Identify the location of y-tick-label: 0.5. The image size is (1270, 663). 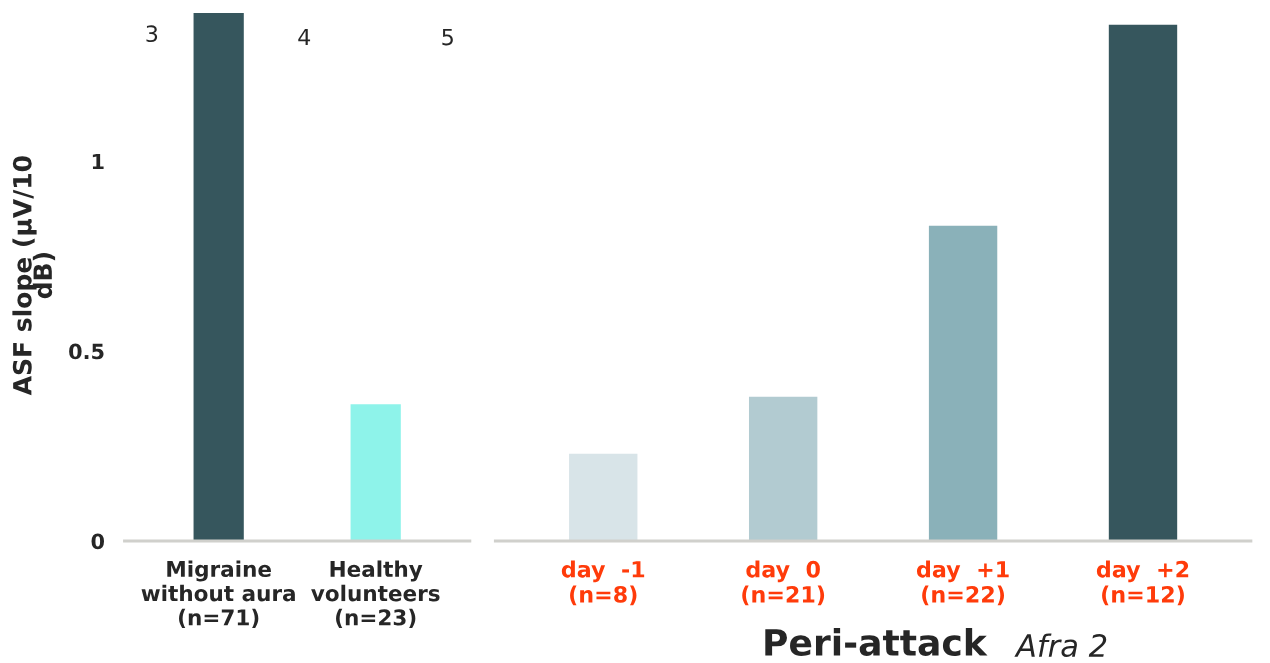
(86, 351).